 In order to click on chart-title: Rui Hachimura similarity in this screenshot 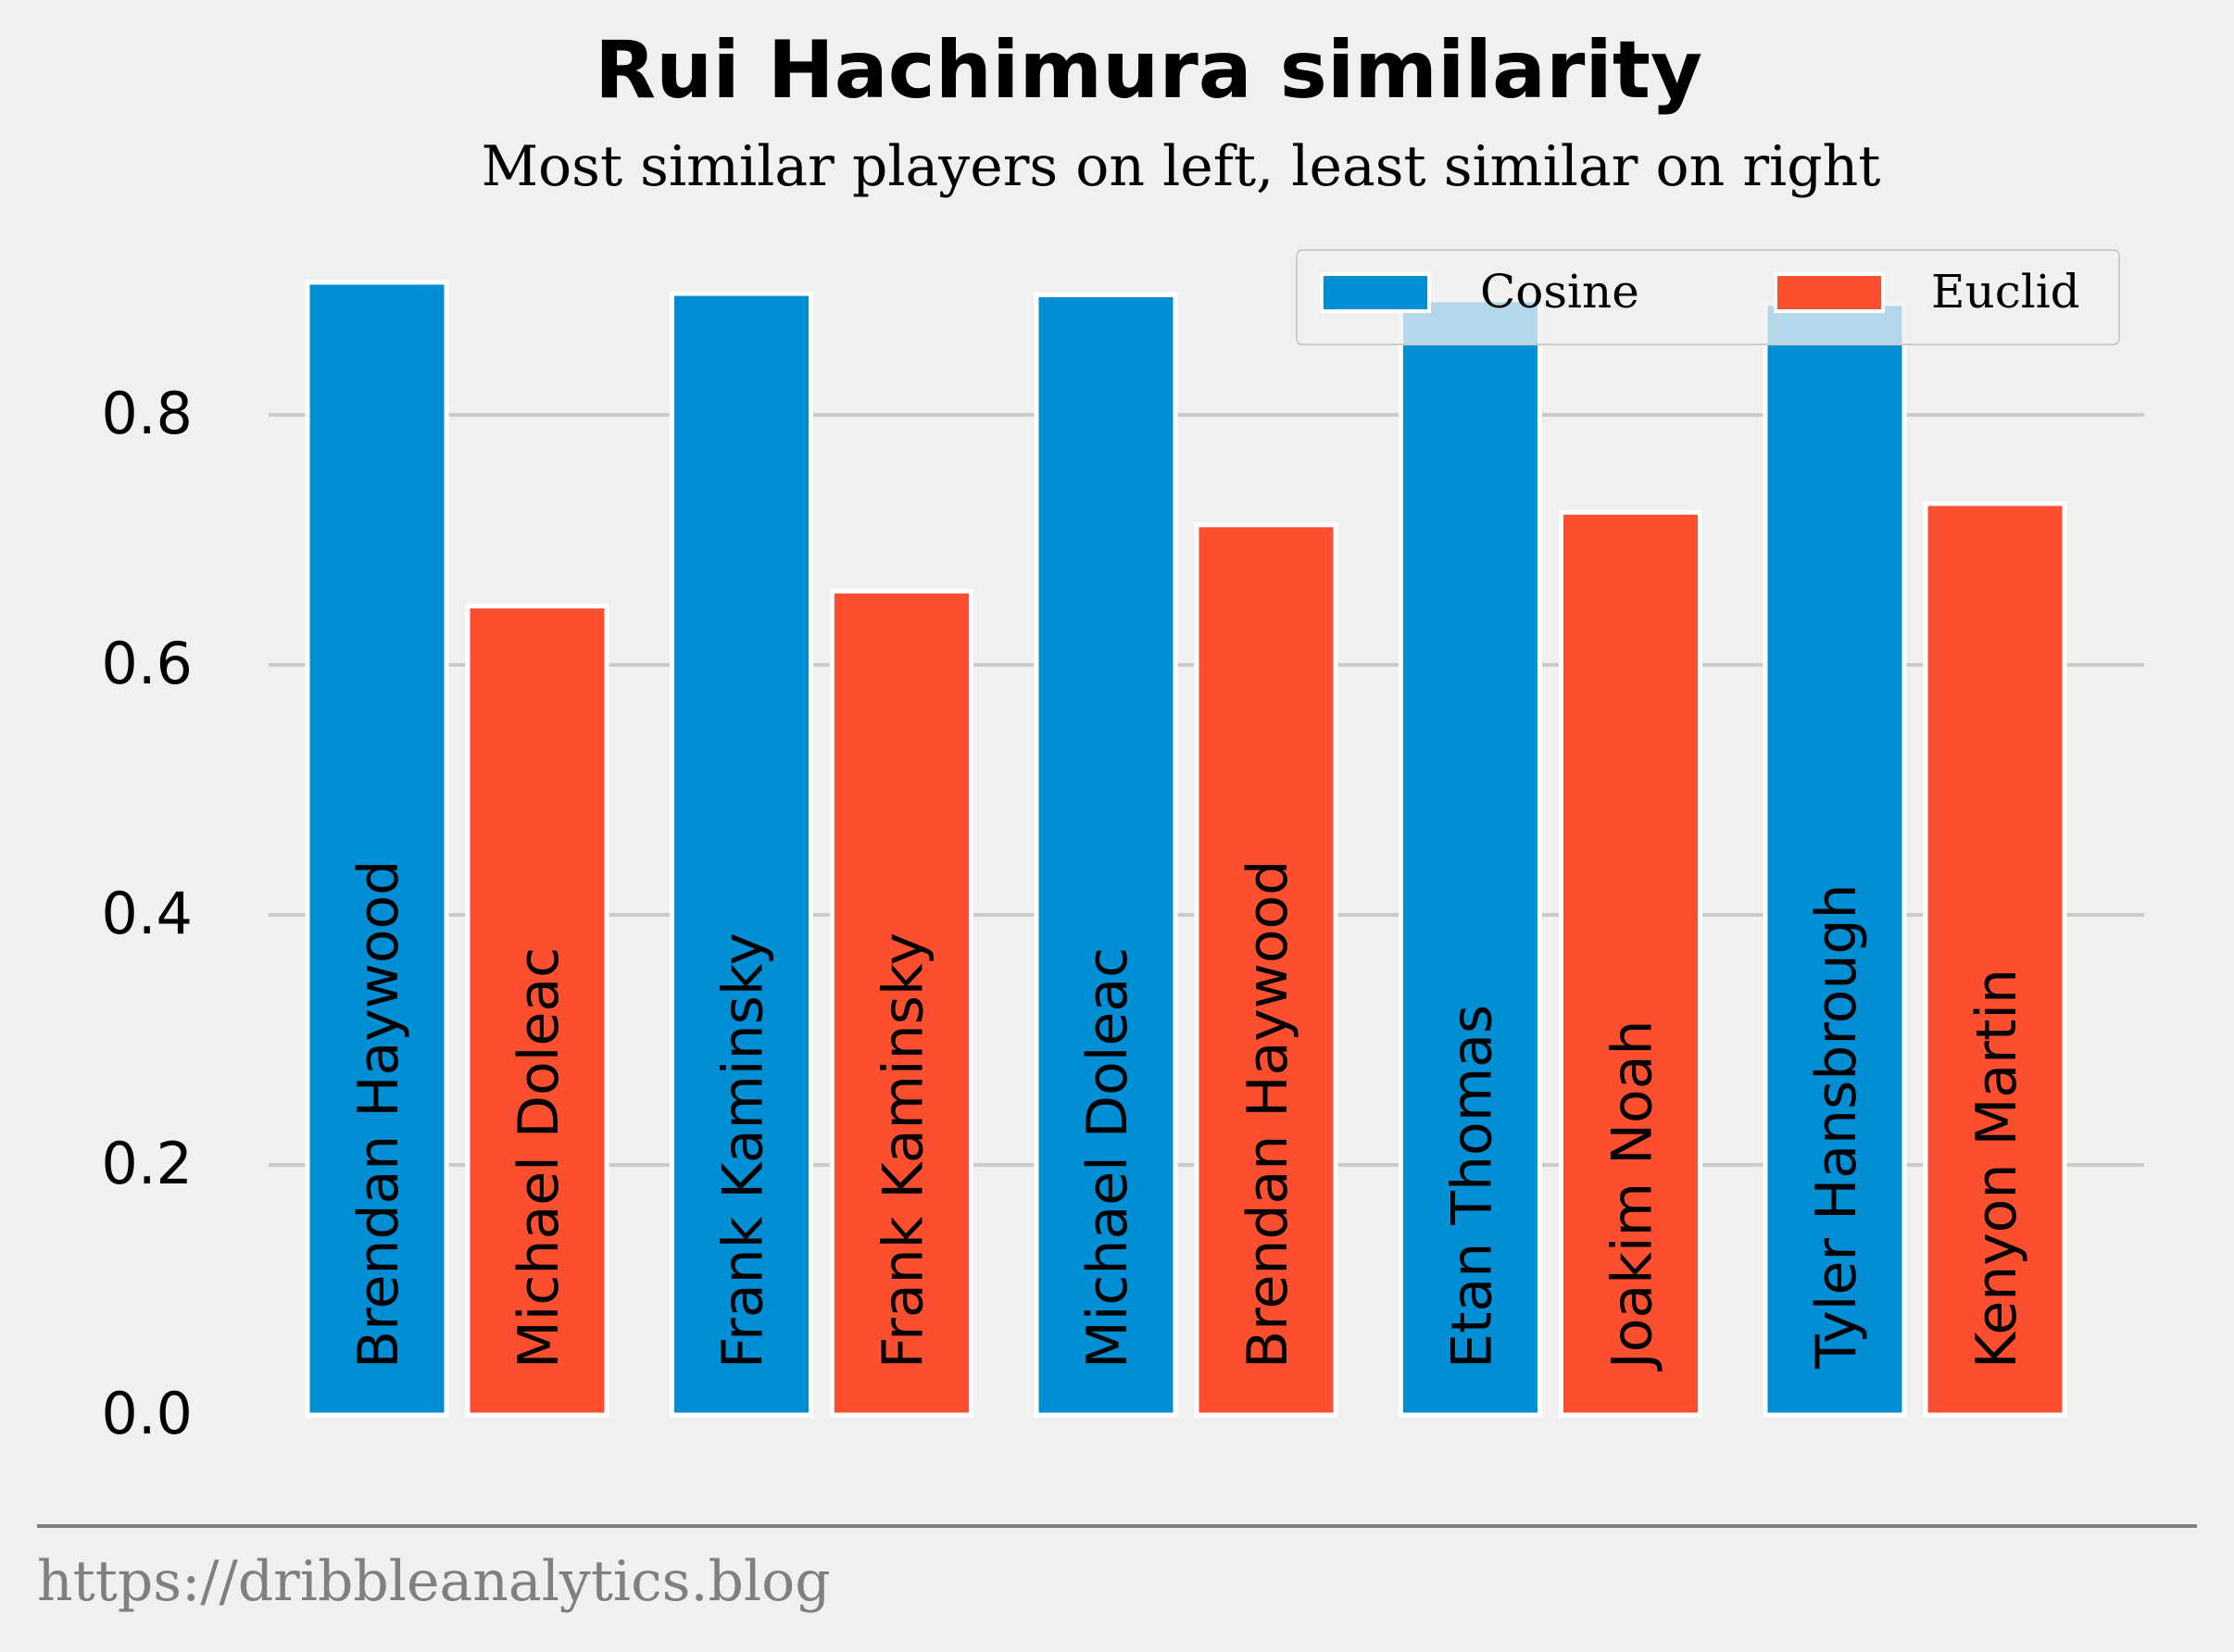, I will do `click(1148, 70)`.